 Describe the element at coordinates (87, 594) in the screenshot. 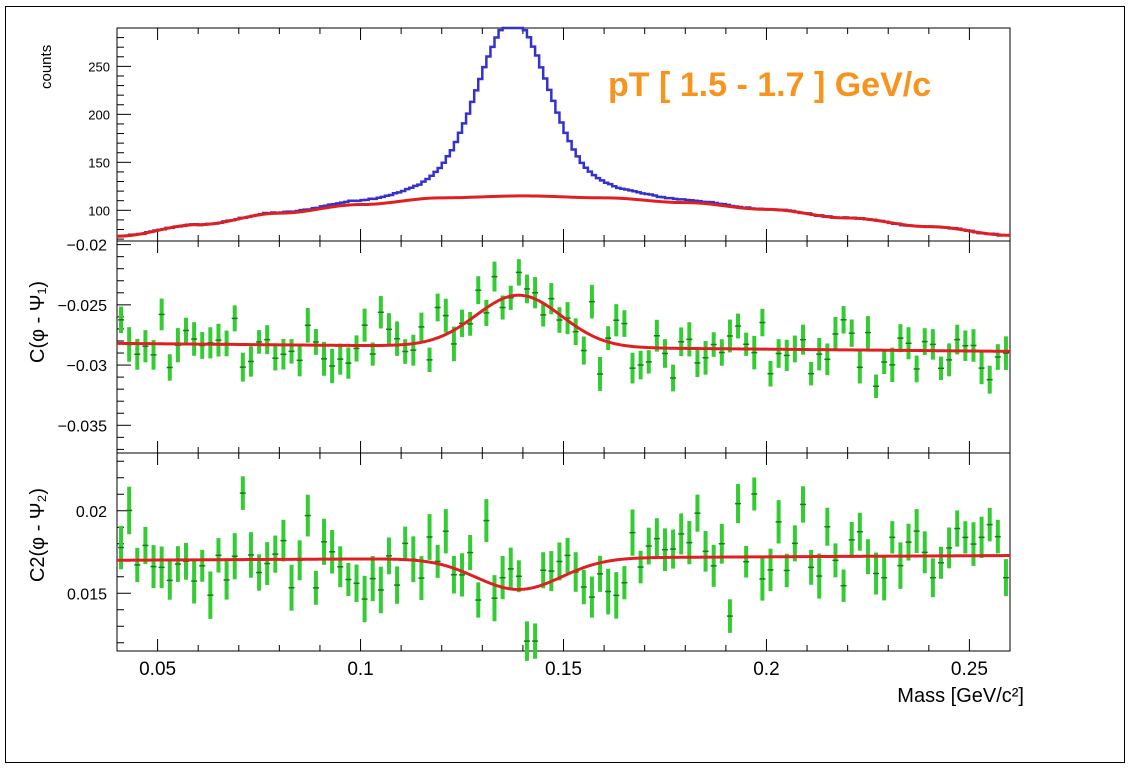

I see `y-tick-label: 0.015` at that location.